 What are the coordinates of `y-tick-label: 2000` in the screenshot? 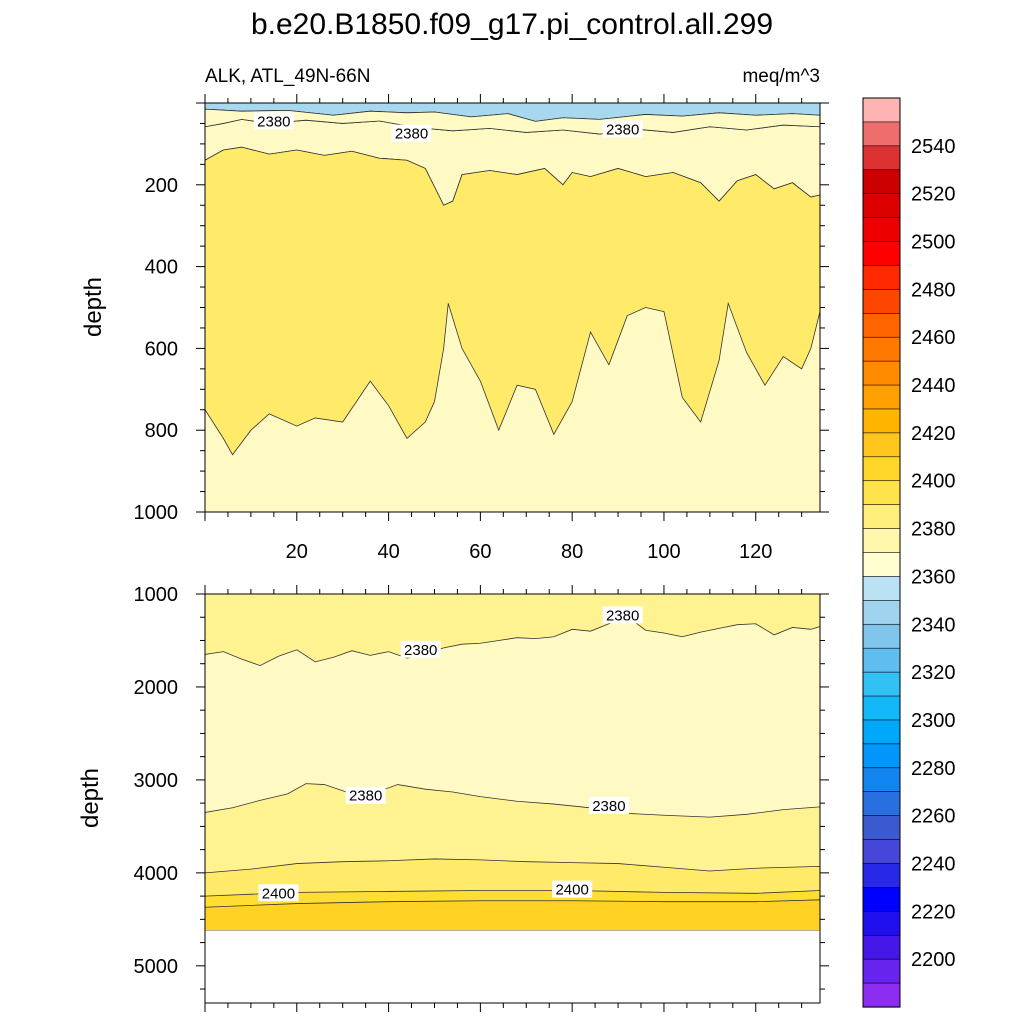 It's located at (156, 688).